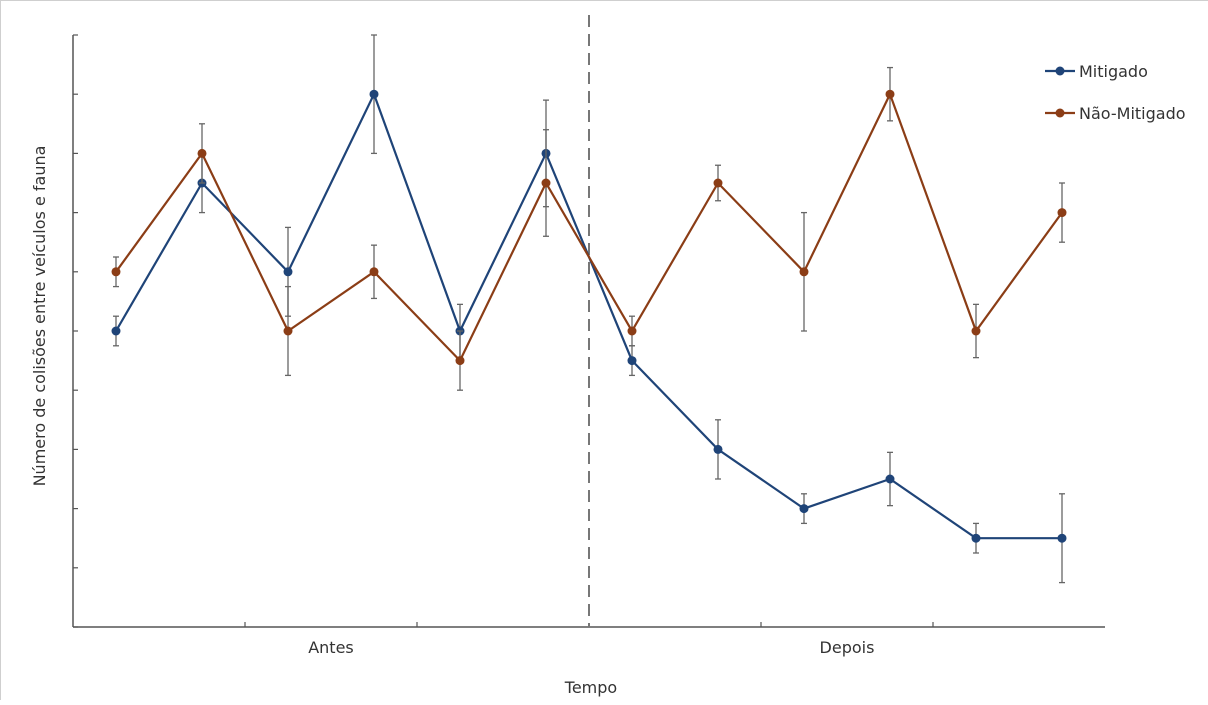  I want to click on x-group-label: Antes, so click(331, 647).